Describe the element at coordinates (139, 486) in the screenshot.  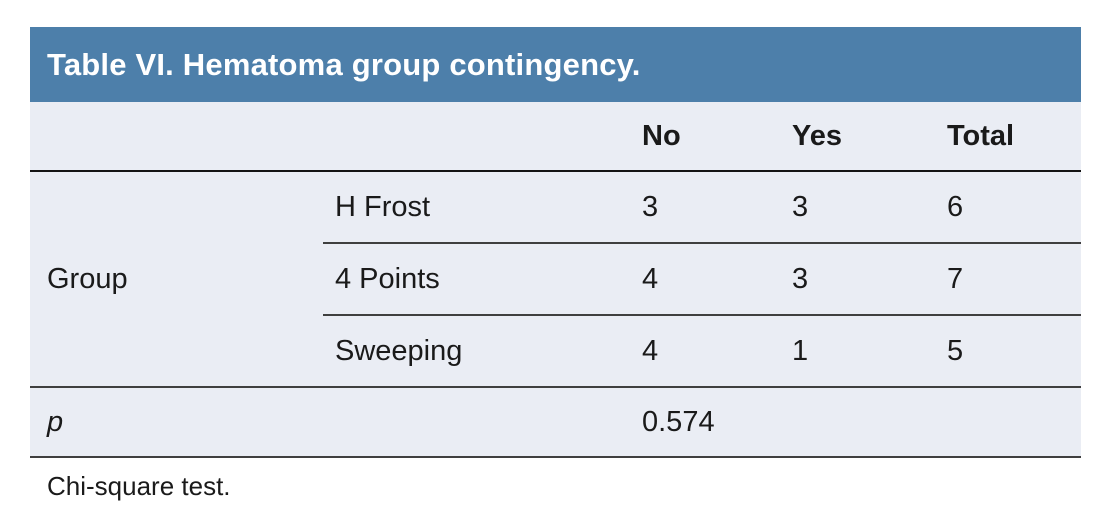
I see `table-footnote: Chi-square test.` at that location.